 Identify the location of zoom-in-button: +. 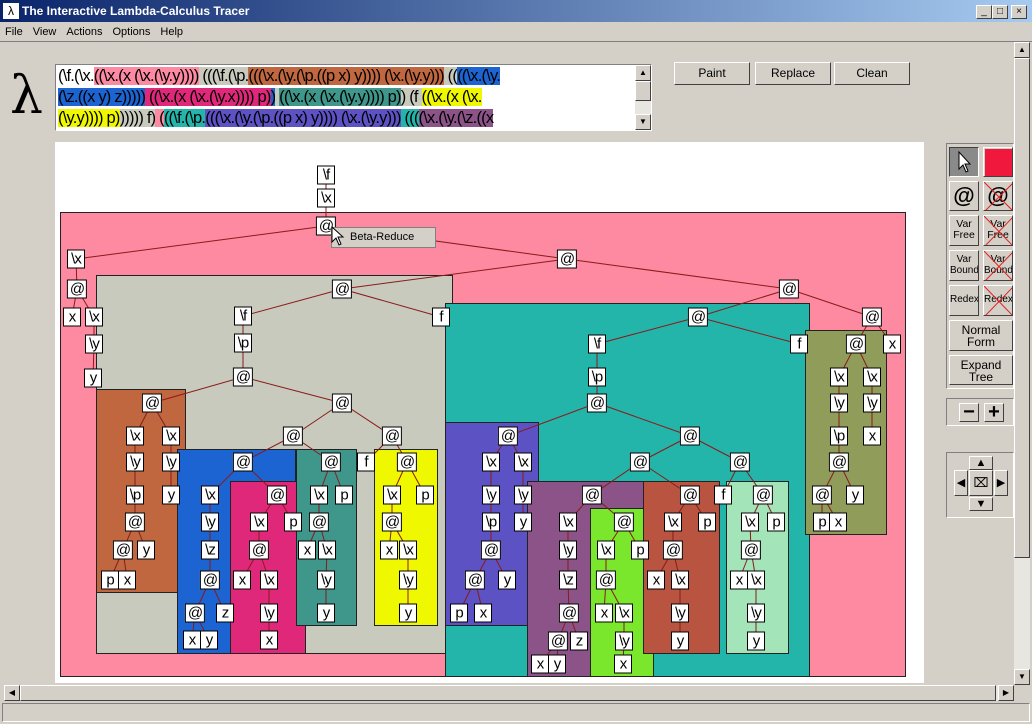
(994, 412).